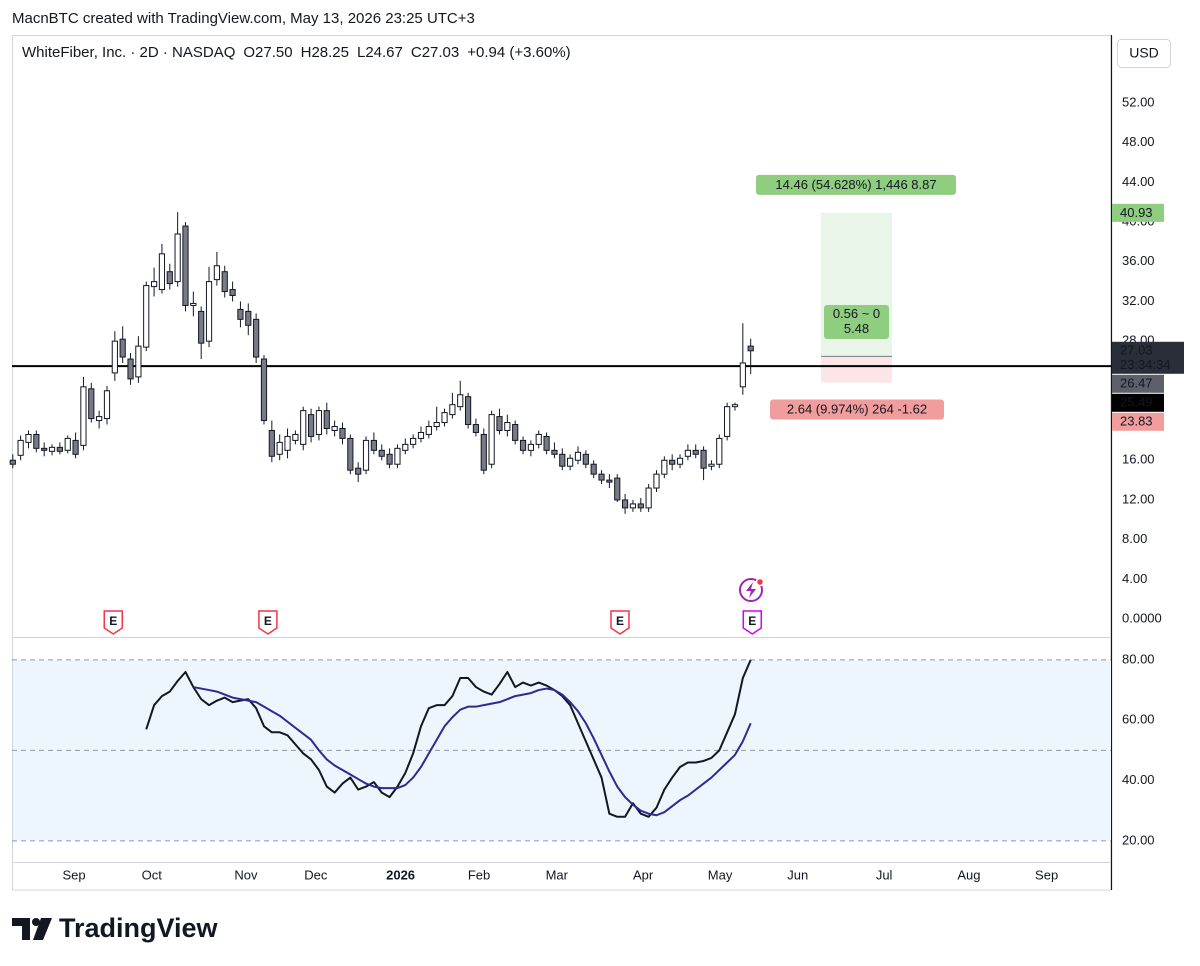 The image size is (1200, 966). Describe the element at coordinates (1138, 839) in the screenshot. I see `oscillator-tick-label: 20.00` at that location.